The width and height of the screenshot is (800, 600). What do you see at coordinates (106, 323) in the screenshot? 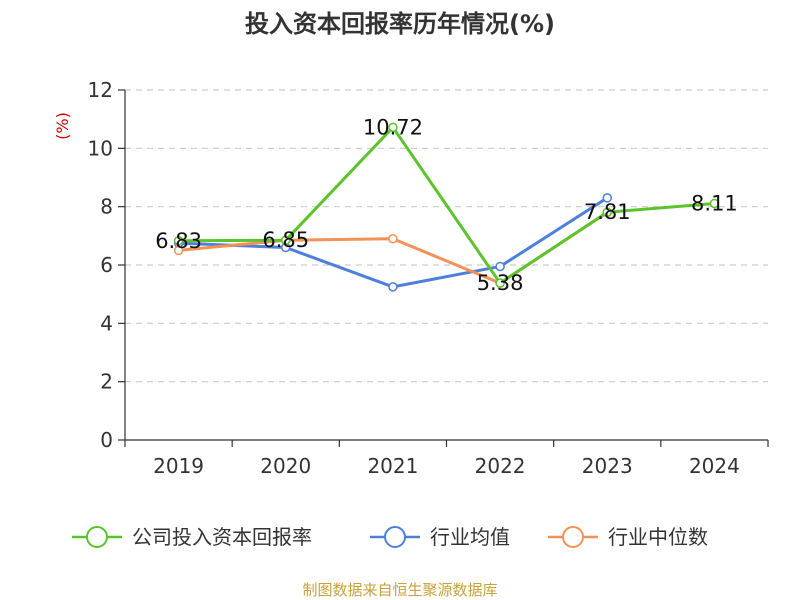
I see `y-tick-label: 4` at bounding box center [106, 323].